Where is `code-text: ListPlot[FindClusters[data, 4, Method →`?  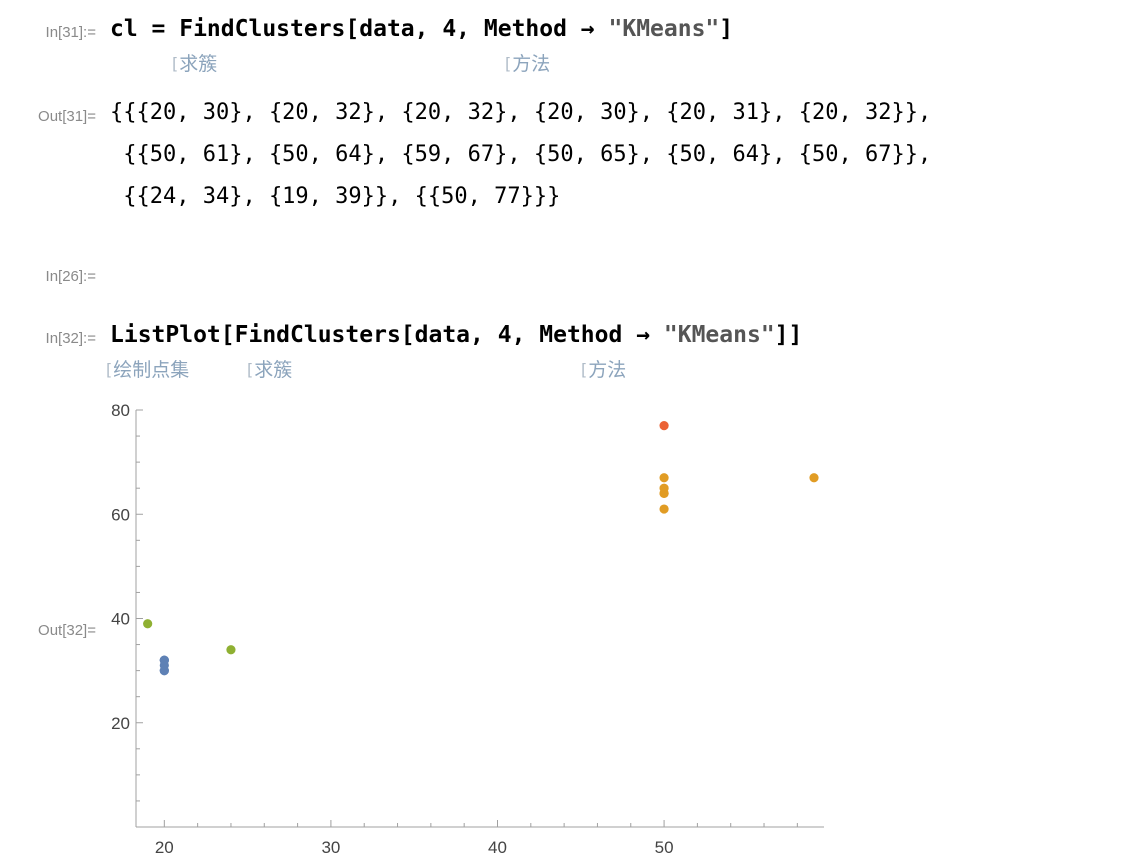
code-text: ListPlot[FindClusters[data, 4, Method → is located at coordinates (387, 335).